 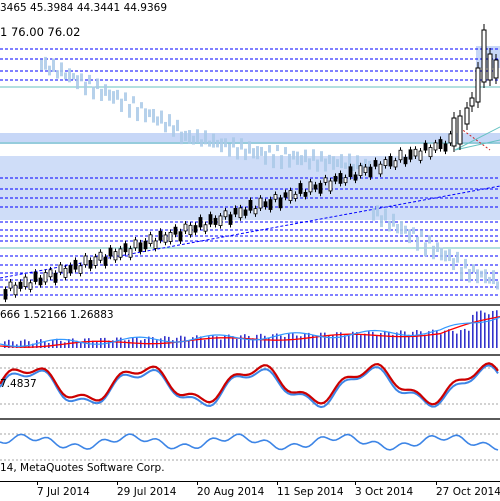 I want to click on macd-subwindow: 666 1.52166 1.26883, so click(x=250, y=330).